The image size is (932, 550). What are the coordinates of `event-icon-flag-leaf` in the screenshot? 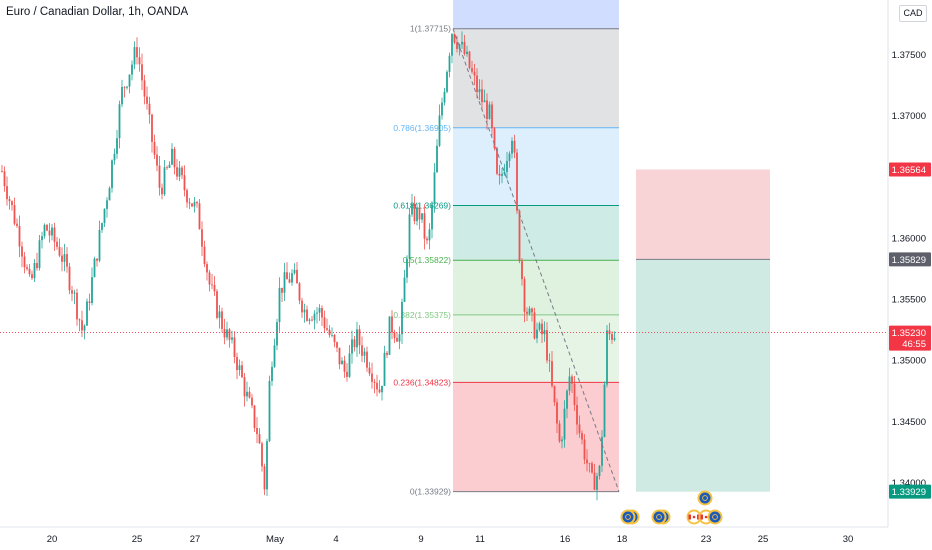 It's located at (694, 517).